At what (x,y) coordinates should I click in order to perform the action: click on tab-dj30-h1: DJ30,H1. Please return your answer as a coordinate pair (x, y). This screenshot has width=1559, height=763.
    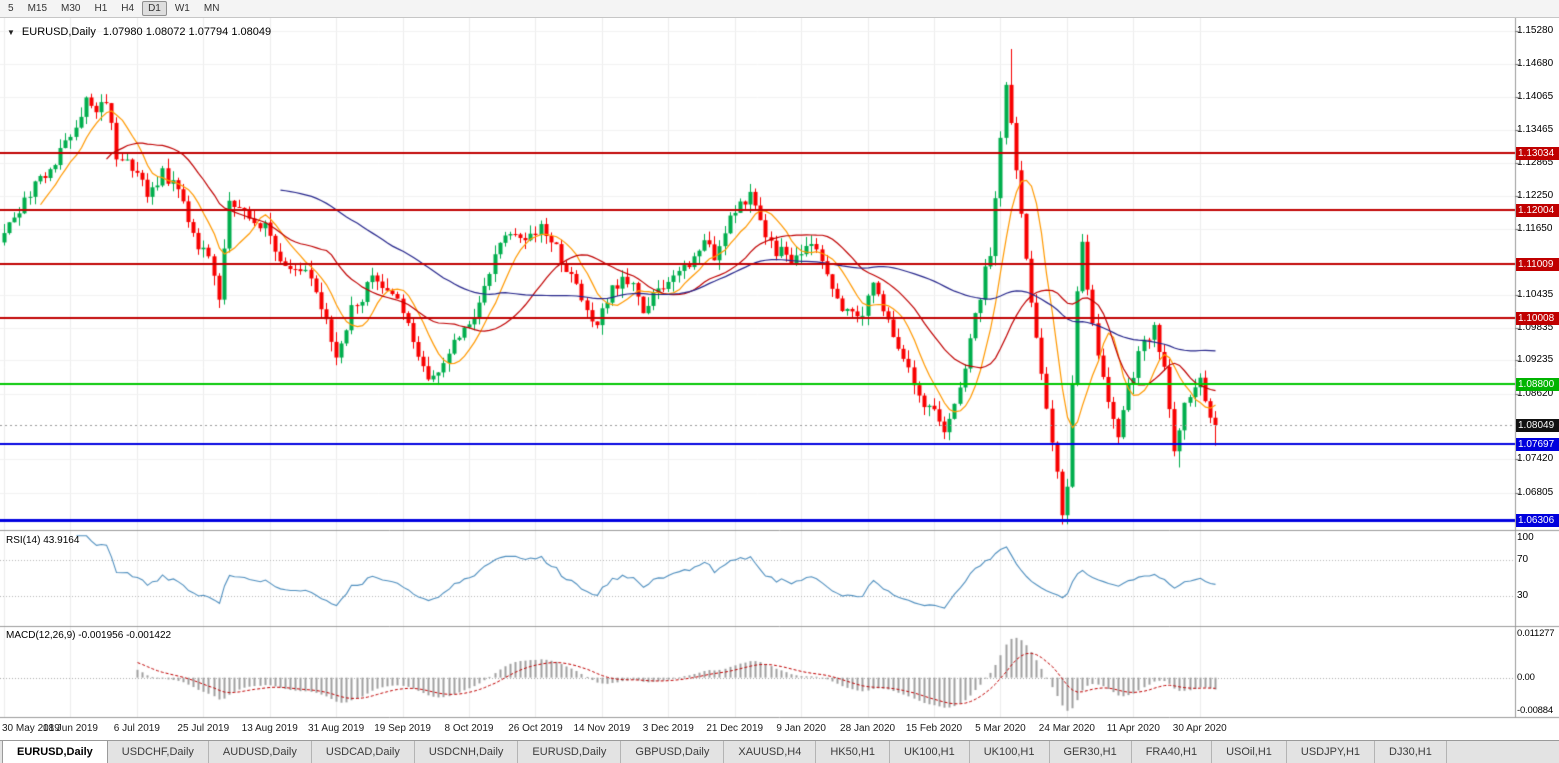
    Looking at the image, I should click on (1411, 752).